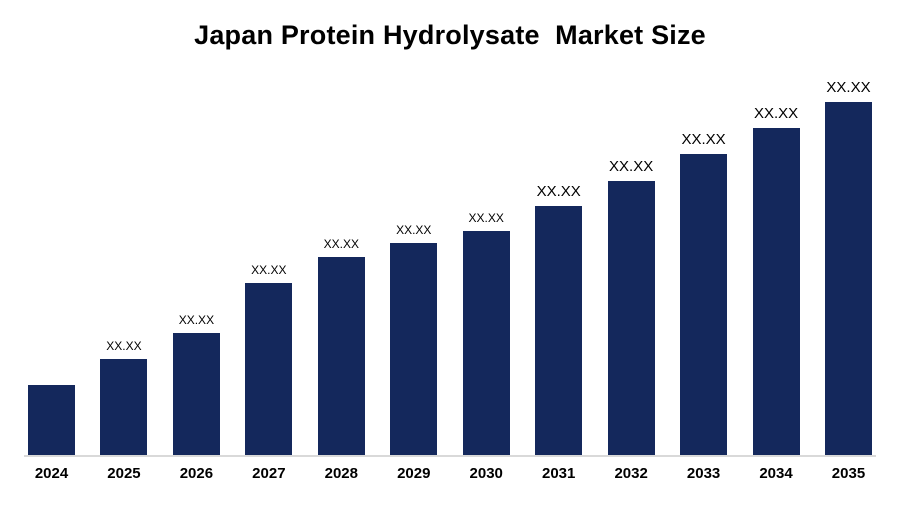 The width and height of the screenshot is (900, 525). Describe the element at coordinates (848, 473) in the screenshot. I see `x-axis-tick-label: 2035` at that location.